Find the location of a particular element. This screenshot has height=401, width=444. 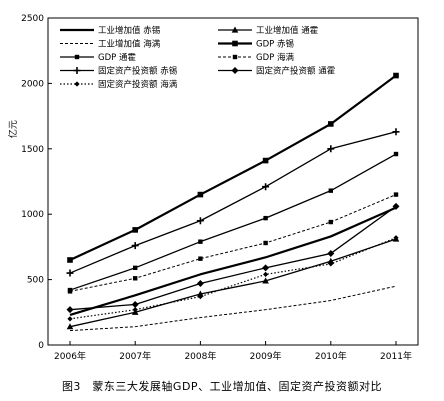

legend-label-0: 工业增加值 赤锡 is located at coordinates (129, 30).